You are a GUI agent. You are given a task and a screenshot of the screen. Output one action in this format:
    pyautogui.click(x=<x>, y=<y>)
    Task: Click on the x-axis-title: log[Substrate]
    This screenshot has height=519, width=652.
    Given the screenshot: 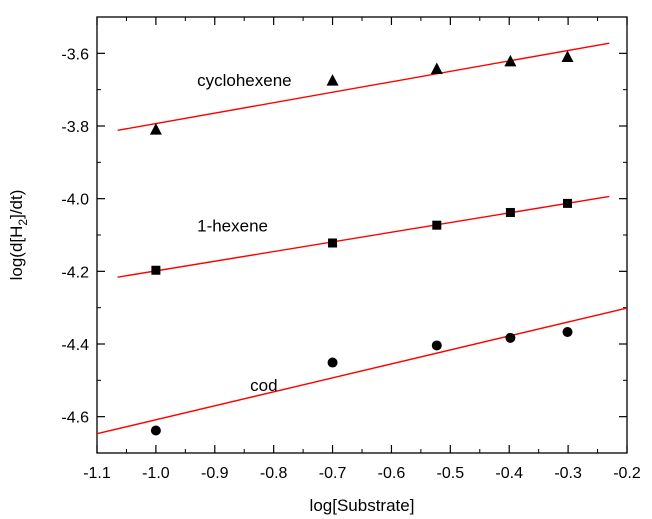 What is the action you would take?
    pyautogui.click(x=362, y=505)
    